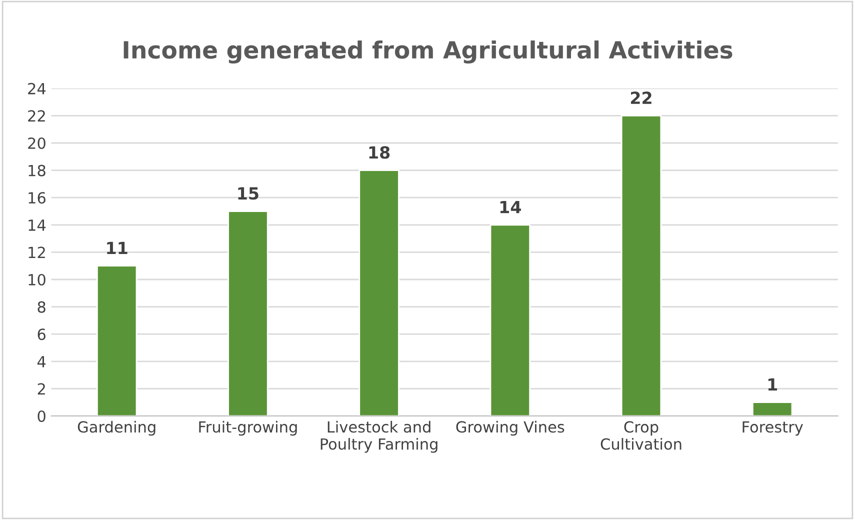 The height and width of the screenshot is (520, 855). I want to click on y-tick-label: 0, so click(42, 416).